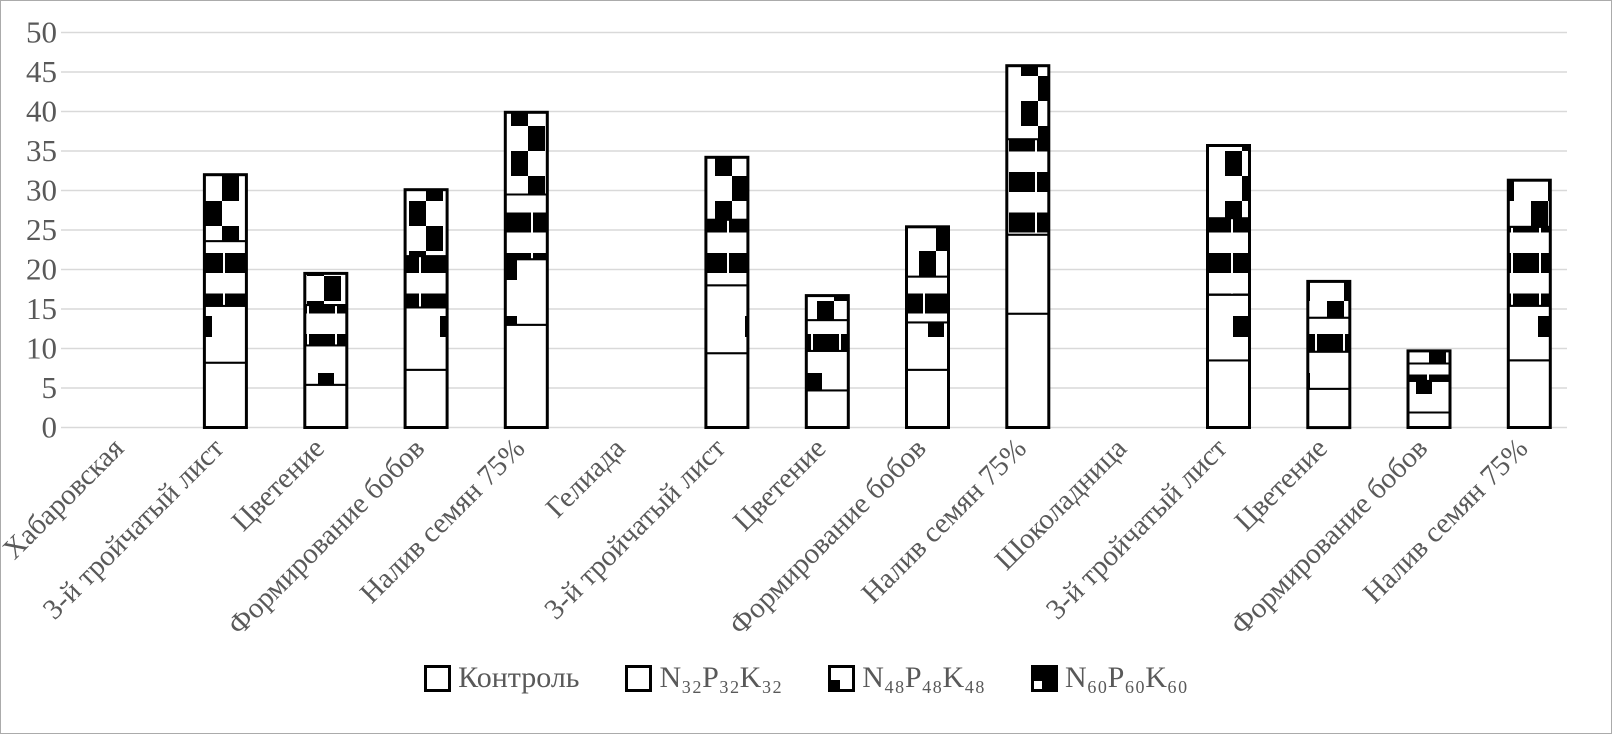  Describe the element at coordinates (721, 677) in the screenshot. I see `legend-label: N₃₂P₃₂K₃₂` at that location.